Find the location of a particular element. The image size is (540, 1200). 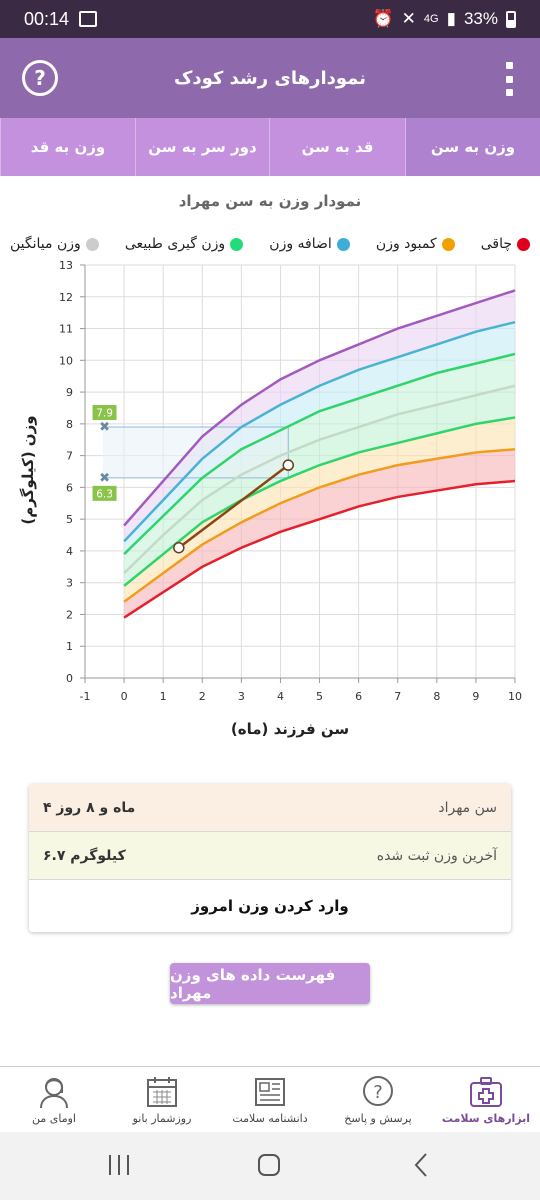

child-weight-line is located at coordinates (234, 506).